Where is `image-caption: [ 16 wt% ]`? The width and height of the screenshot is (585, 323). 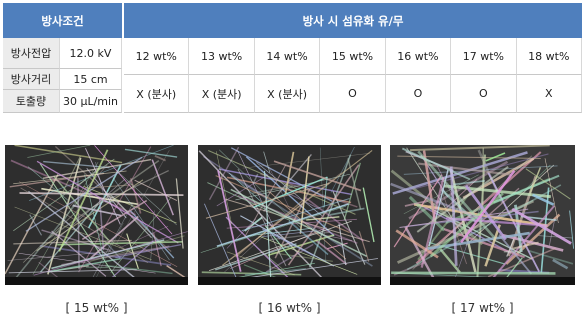
image-caption: [ 16 wt% ] is located at coordinates (289, 308).